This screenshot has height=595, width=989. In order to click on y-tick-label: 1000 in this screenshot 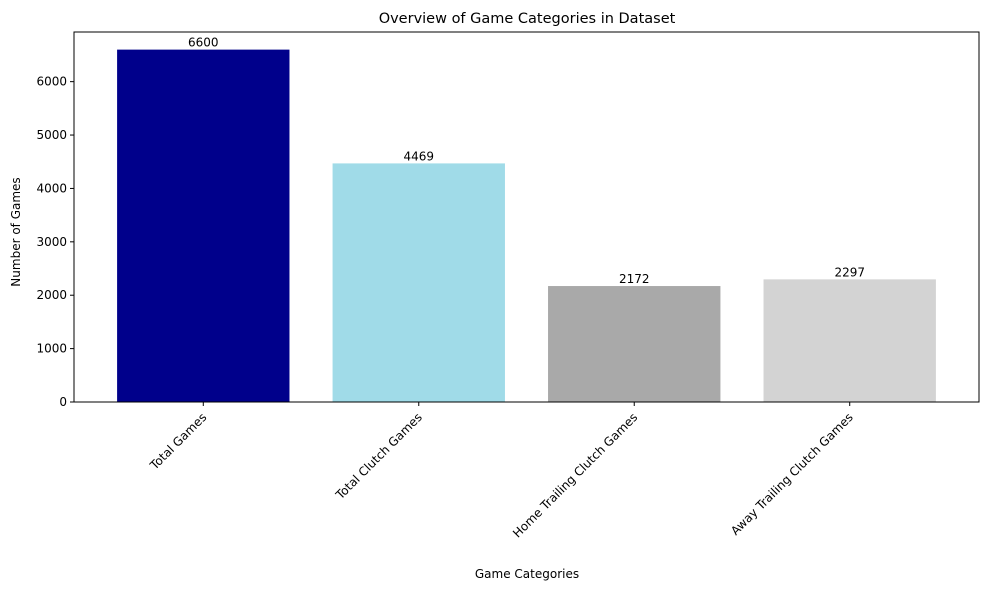, I will do `click(51, 349)`.